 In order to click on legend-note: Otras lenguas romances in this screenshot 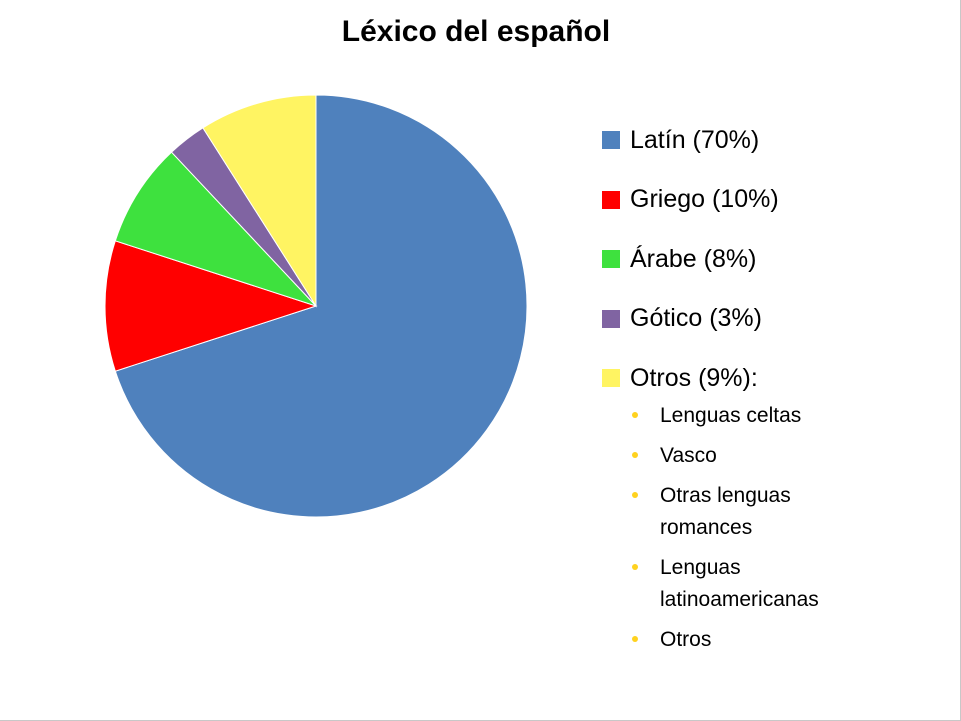, I will do `click(731, 512)`.